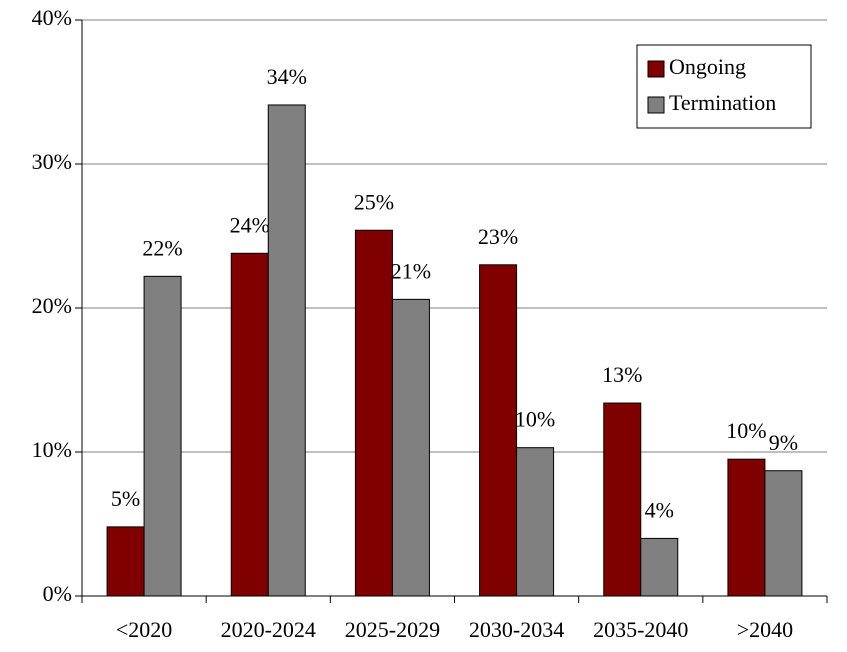  I want to click on value-label: 24%, so click(250, 224).